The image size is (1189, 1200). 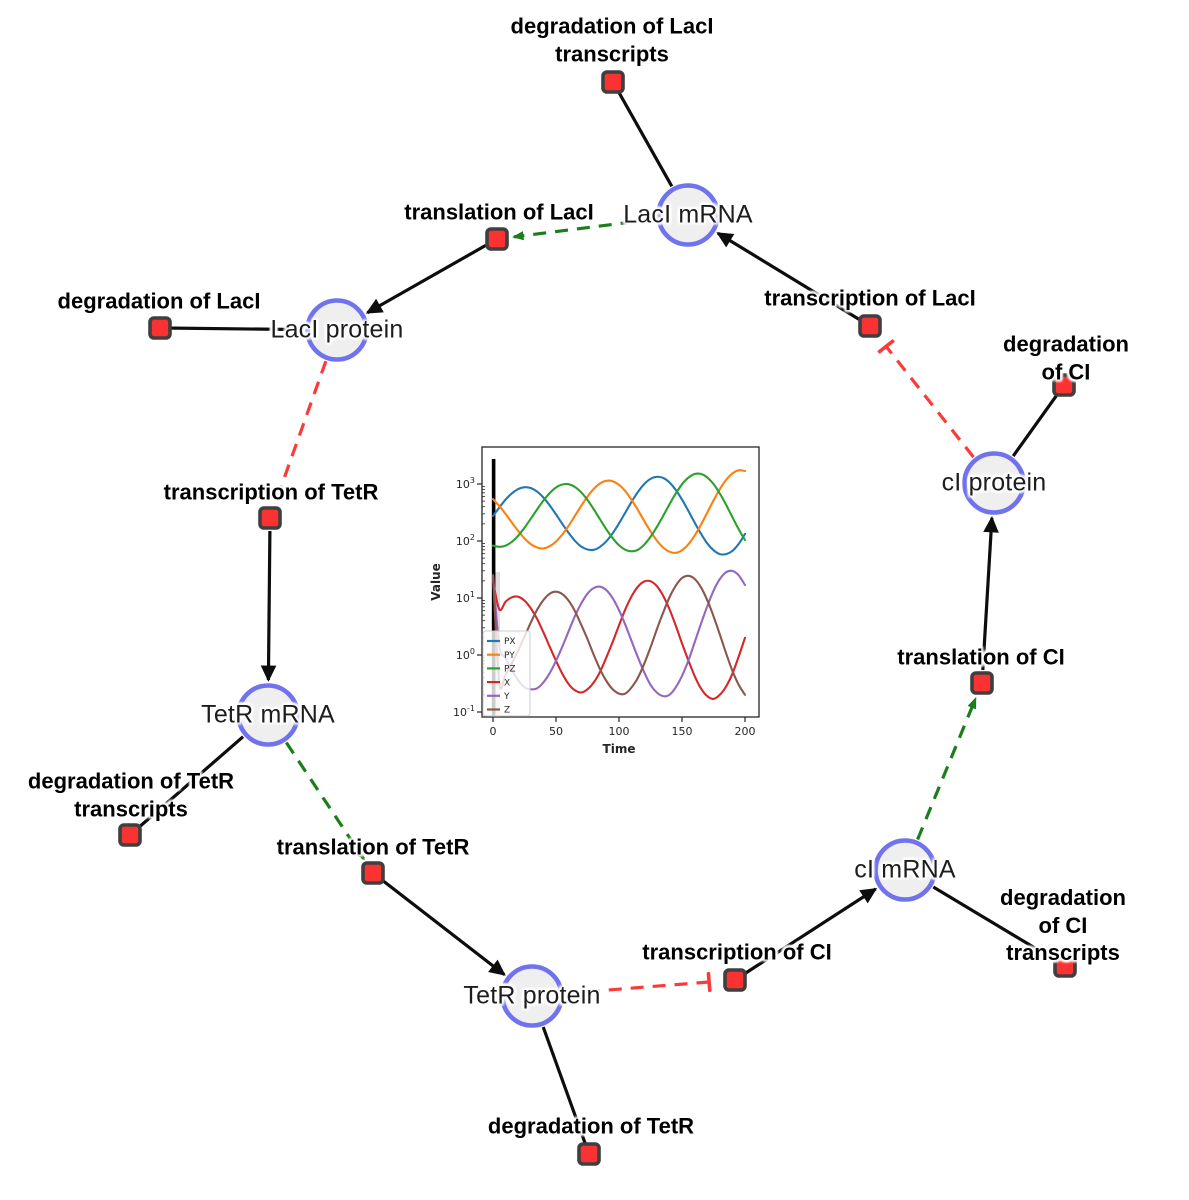 I want to click on series-Z, so click(x=619, y=635).